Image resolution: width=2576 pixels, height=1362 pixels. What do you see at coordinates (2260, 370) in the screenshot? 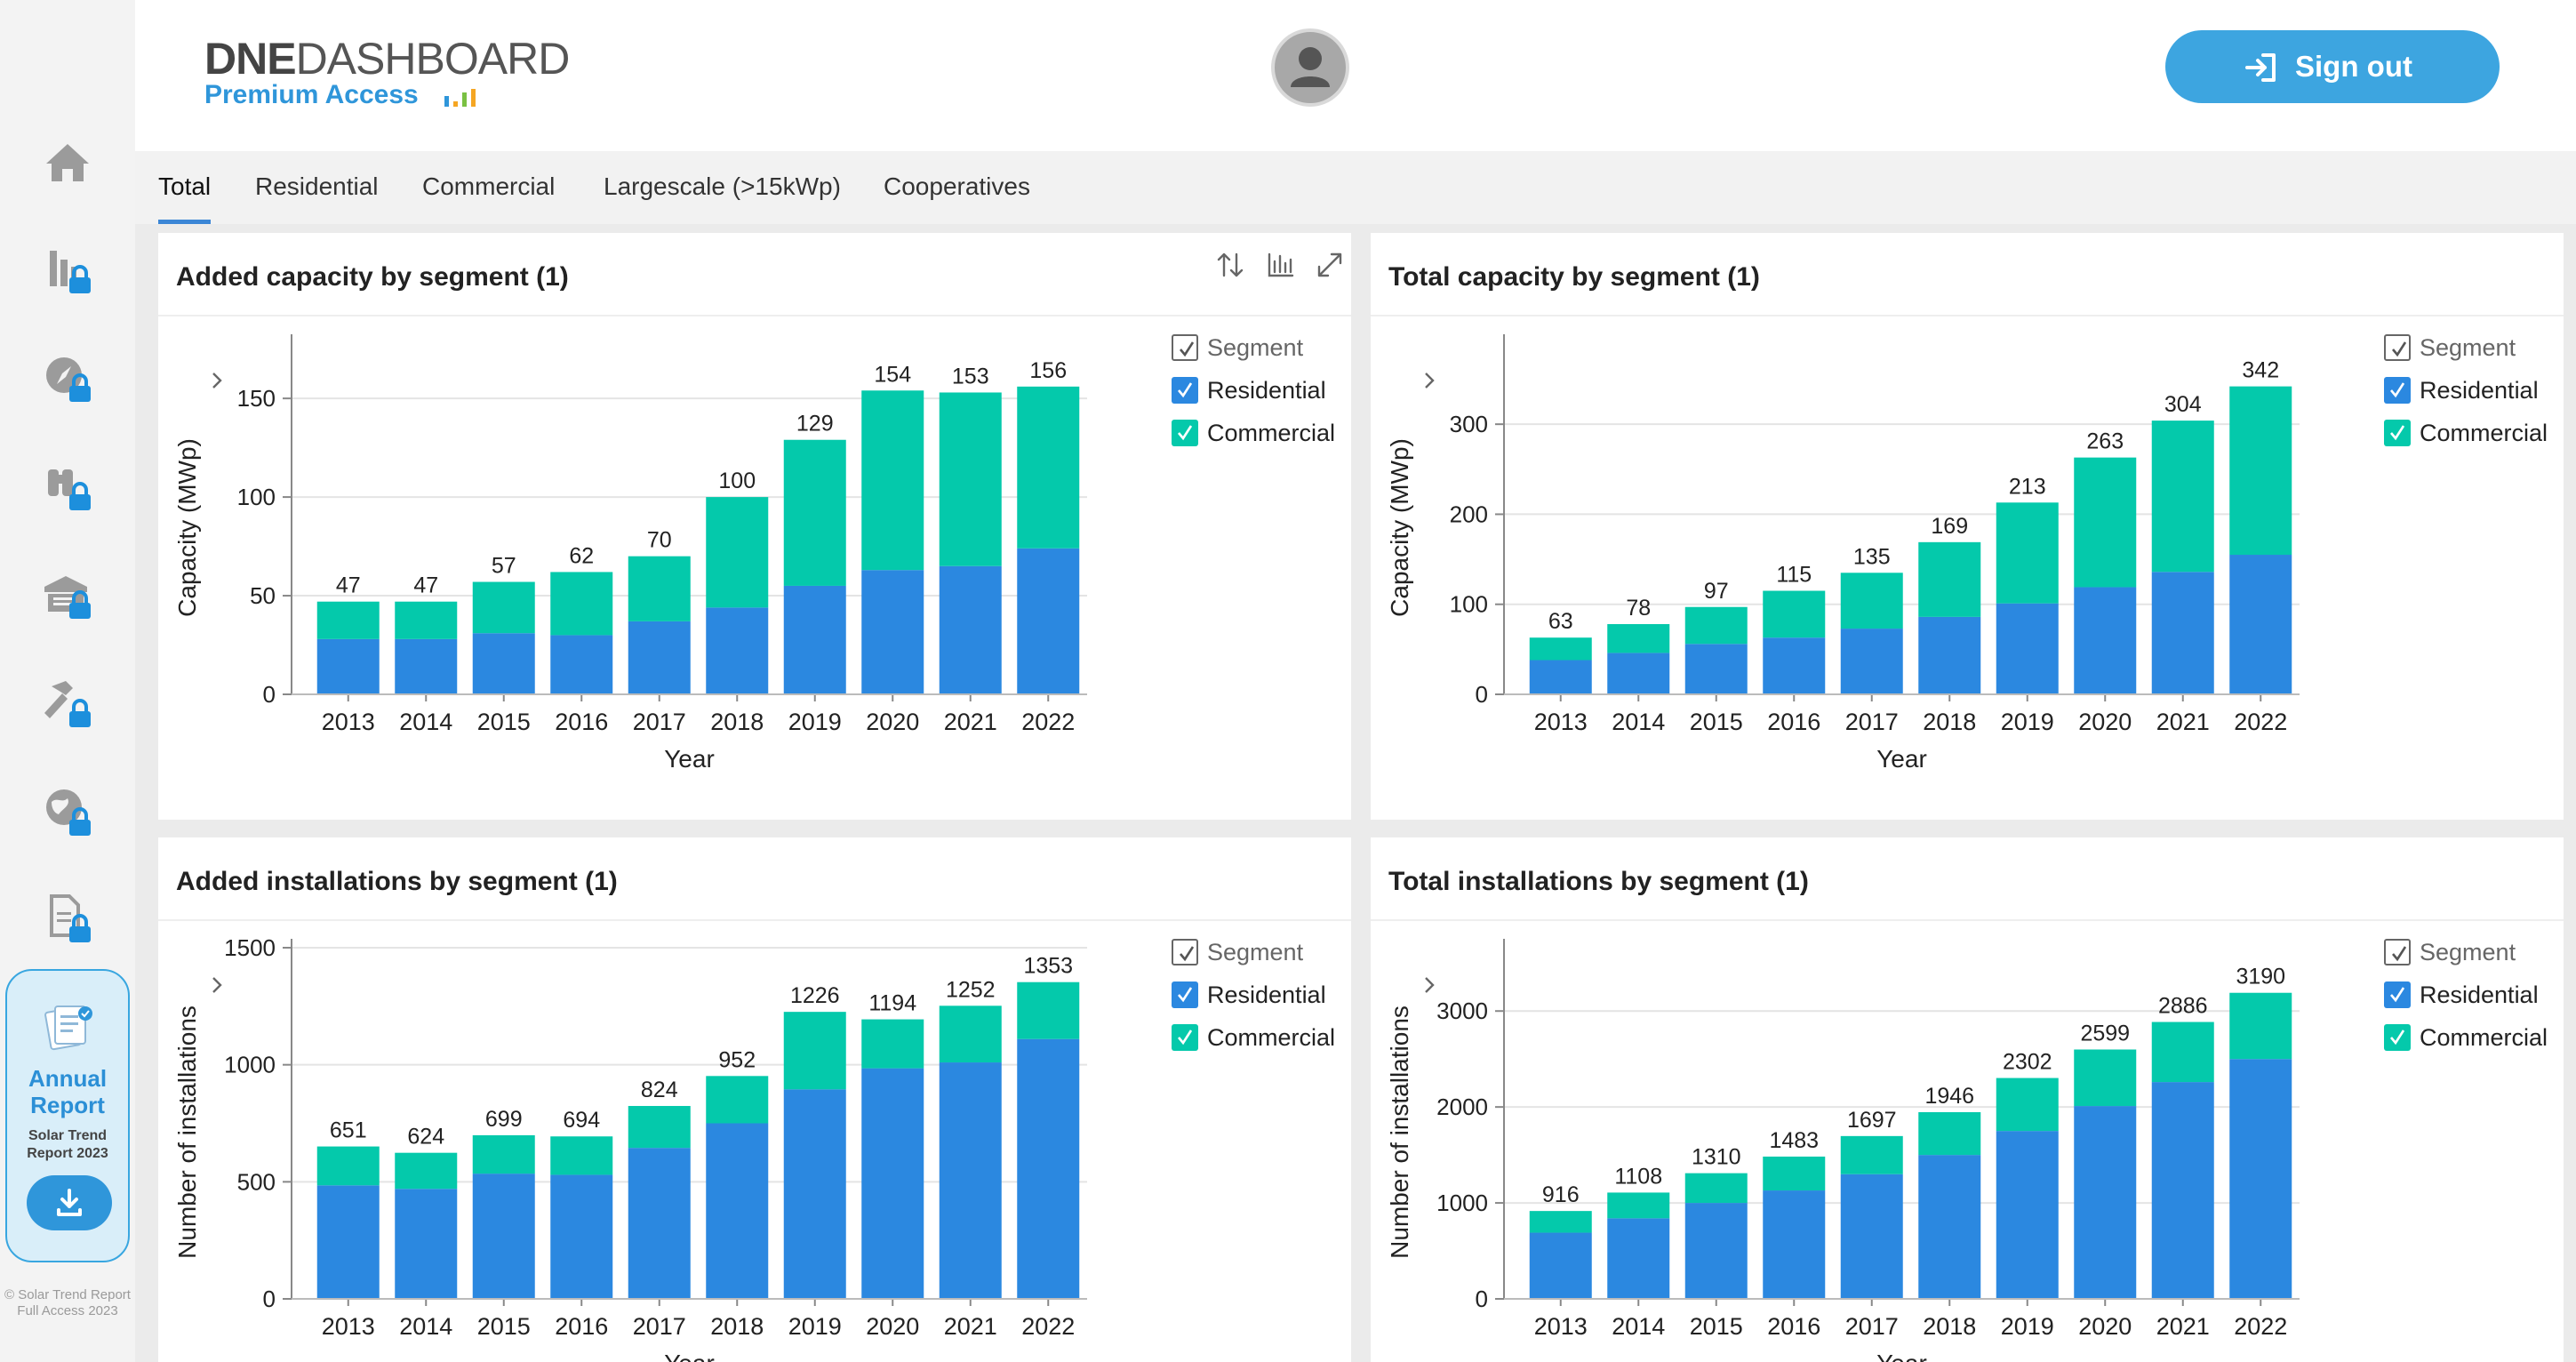
I see `bar-total-label: 342` at bounding box center [2260, 370].